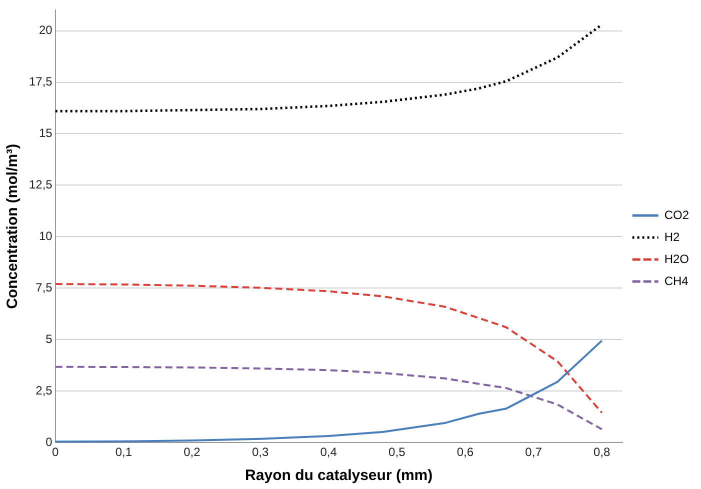 This screenshot has height=489, width=701. Describe the element at coordinates (672, 237) in the screenshot. I see `legend-label: H2` at that location.